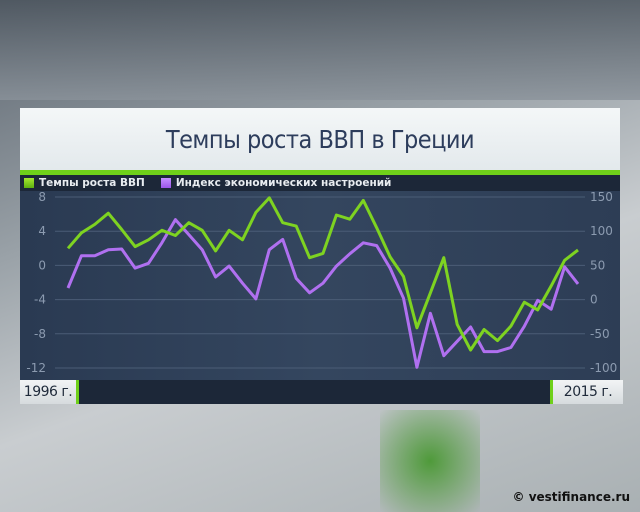  I want to click on y-right-tick-label: 0, so click(594, 300).